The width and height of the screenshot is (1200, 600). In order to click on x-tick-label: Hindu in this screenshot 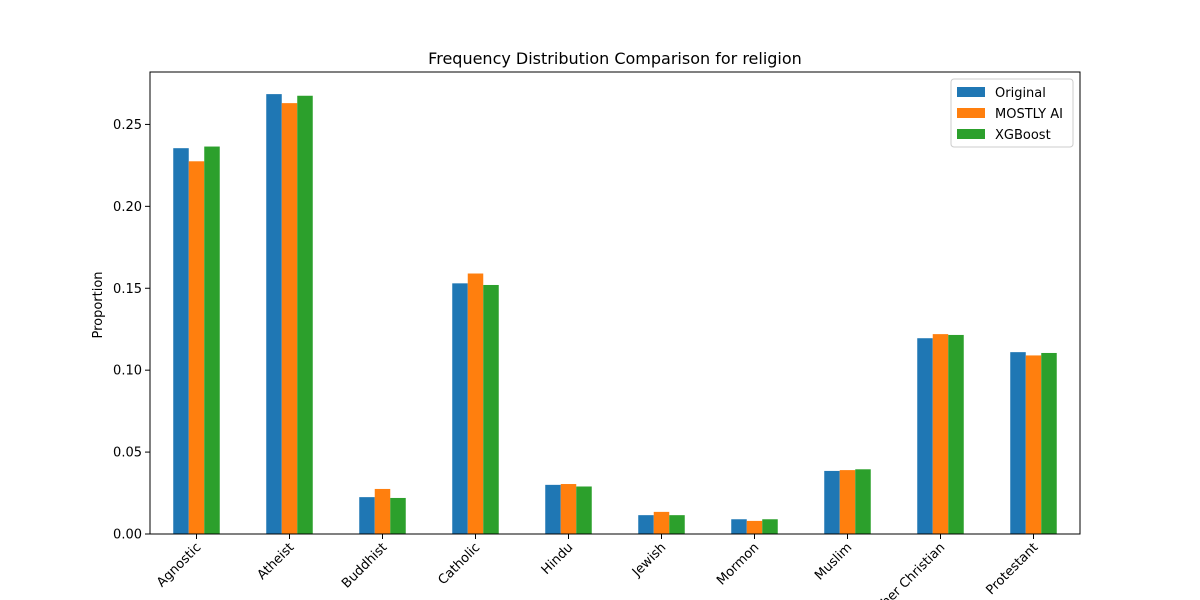, I will do `click(558, 559)`.